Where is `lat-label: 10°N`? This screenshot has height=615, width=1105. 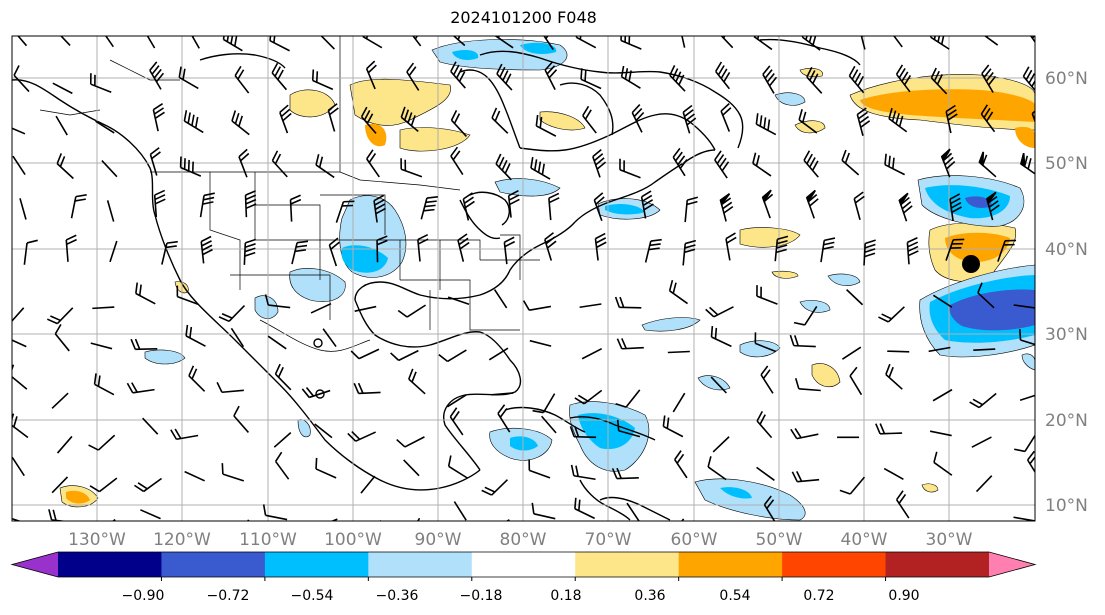
lat-label: 10°N is located at coordinates (1066, 506).